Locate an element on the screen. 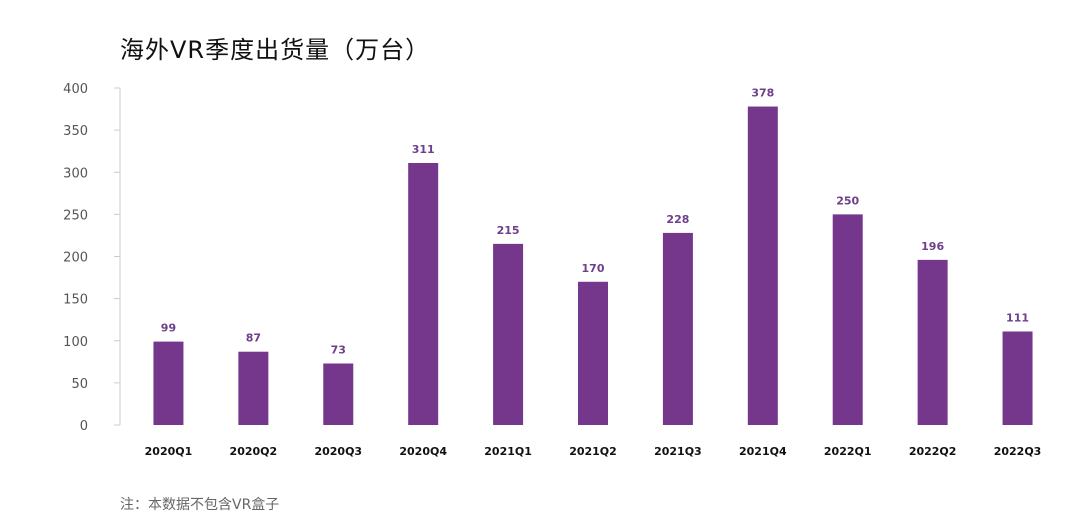  x-tick-label: 2021Q2 is located at coordinates (593, 451).